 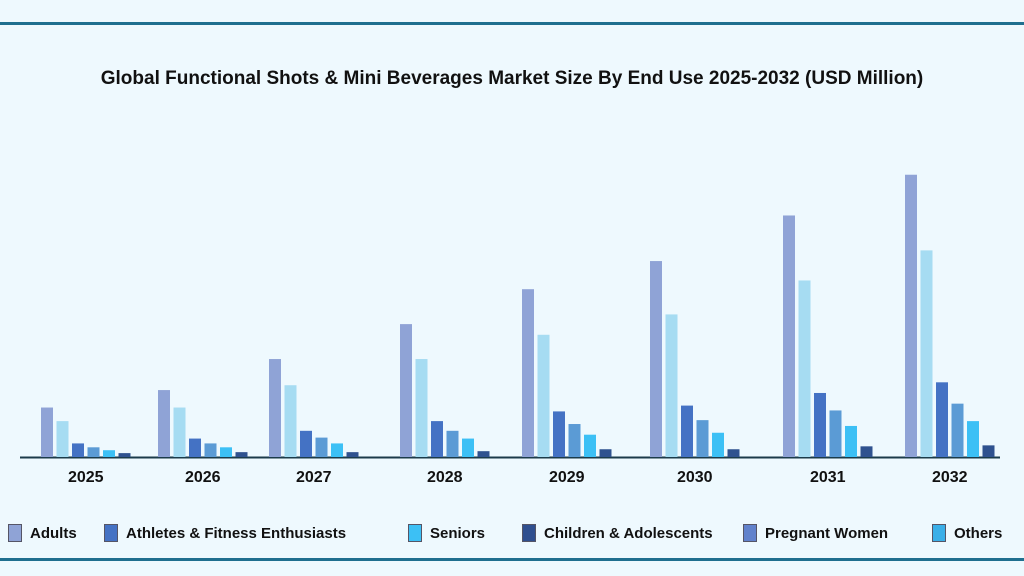 What do you see at coordinates (53, 533) in the screenshot?
I see `legend-label: Adults` at bounding box center [53, 533].